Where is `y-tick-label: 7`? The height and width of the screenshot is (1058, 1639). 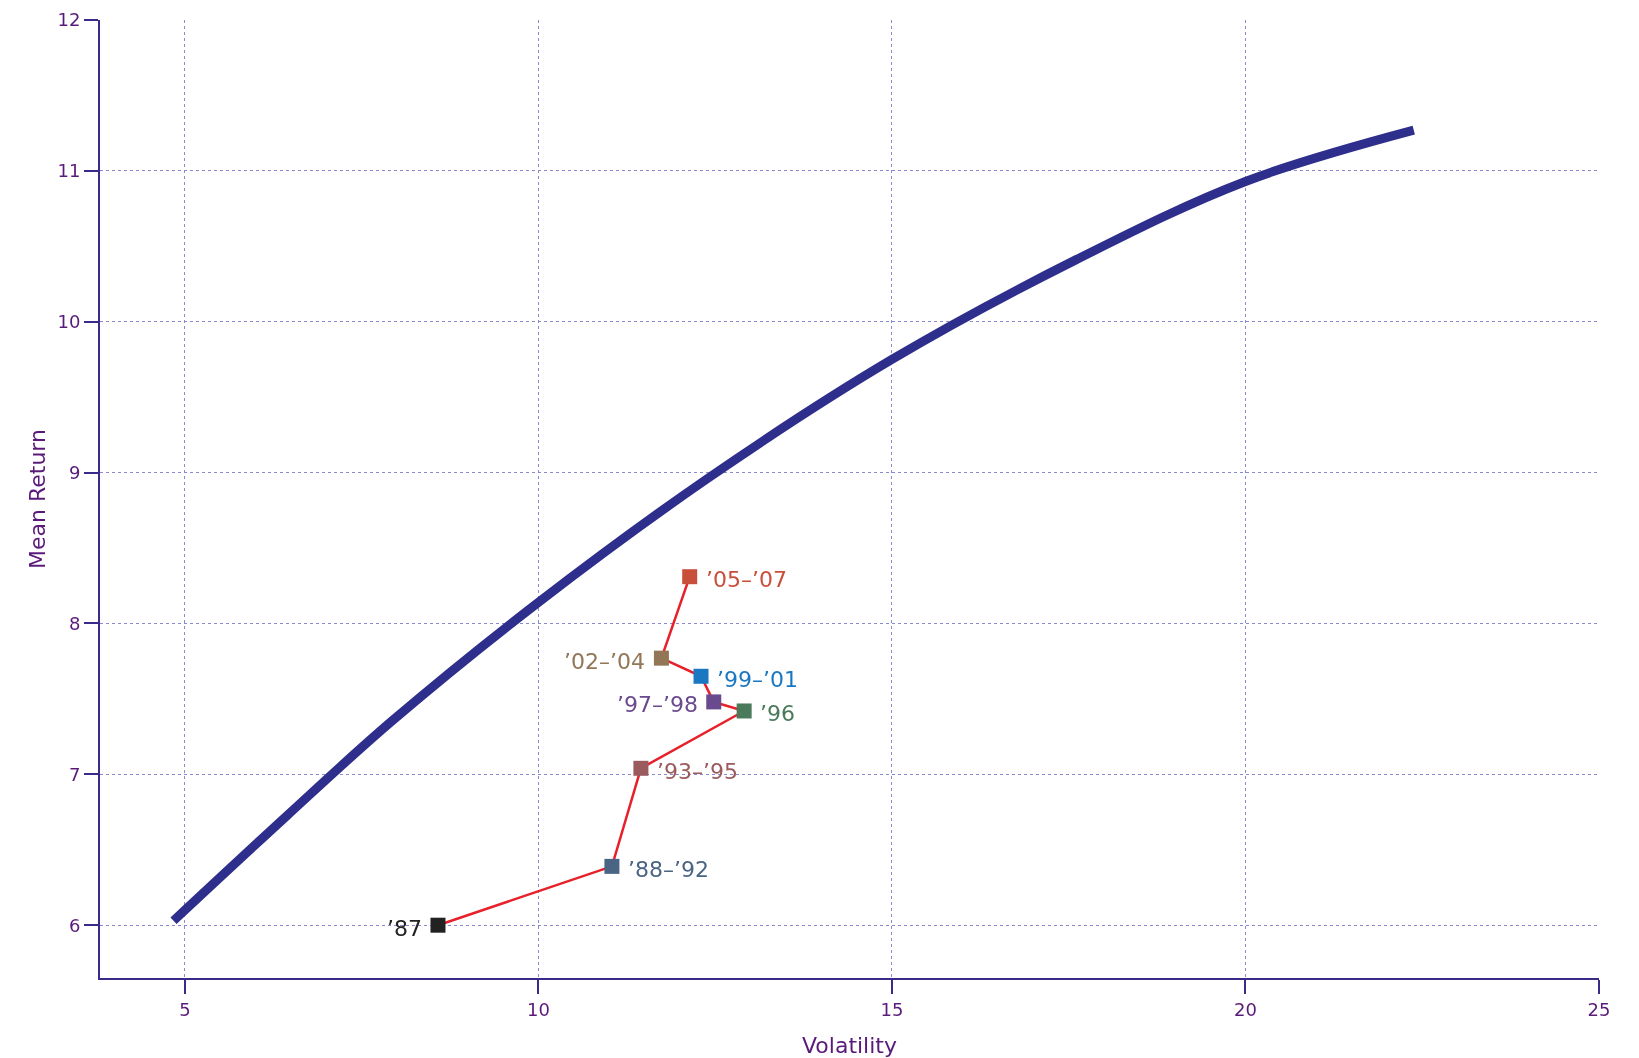
y-tick-label: 7 is located at coordinates (74, 774).